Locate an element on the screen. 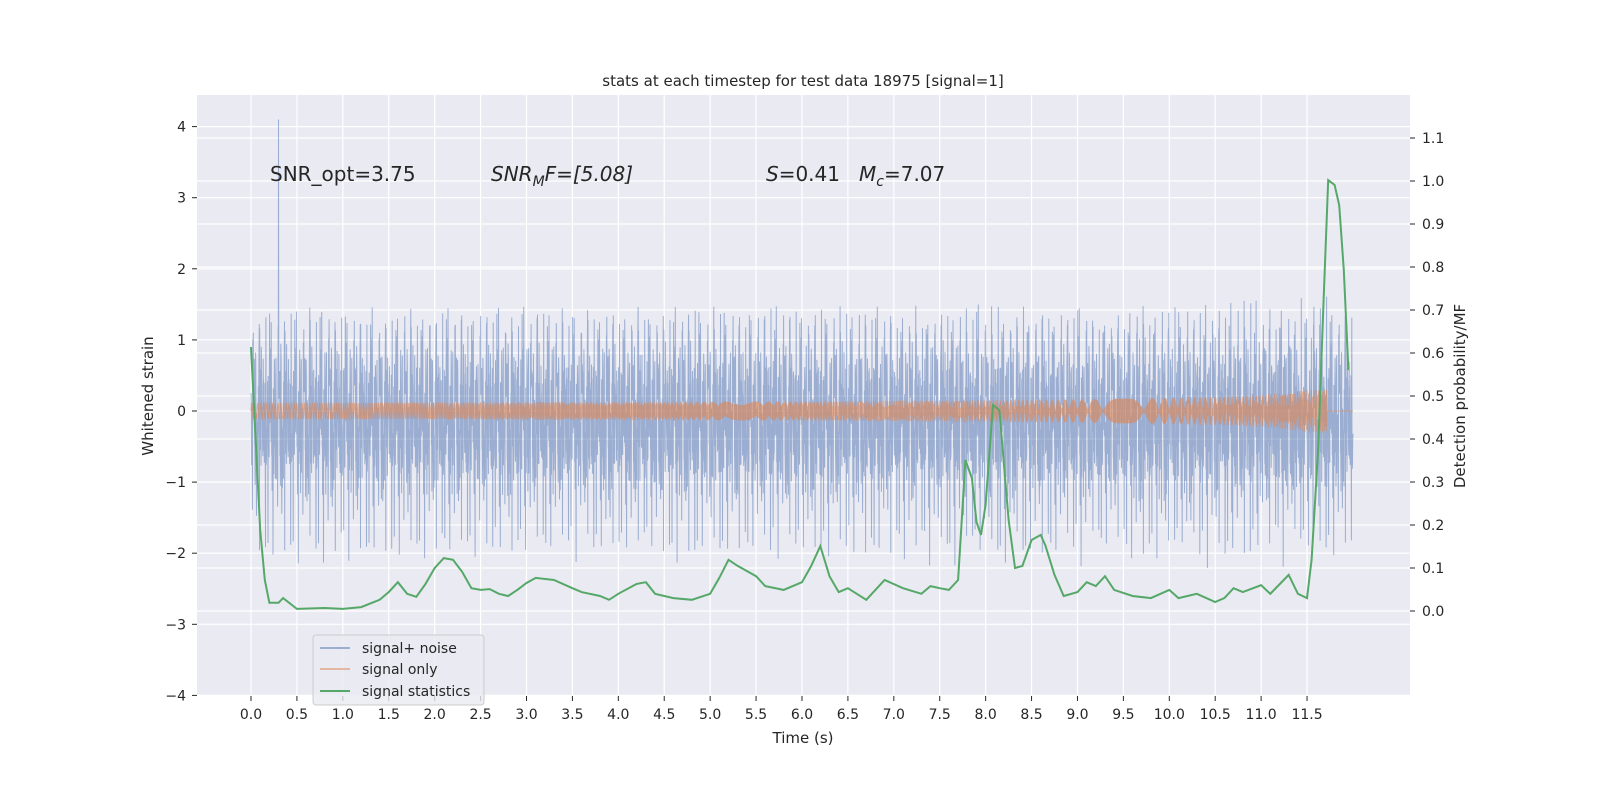 The width and height of the screenshot is (1600, 800). x-tick-label: 8.5 is located at coordinates (1031, 715).